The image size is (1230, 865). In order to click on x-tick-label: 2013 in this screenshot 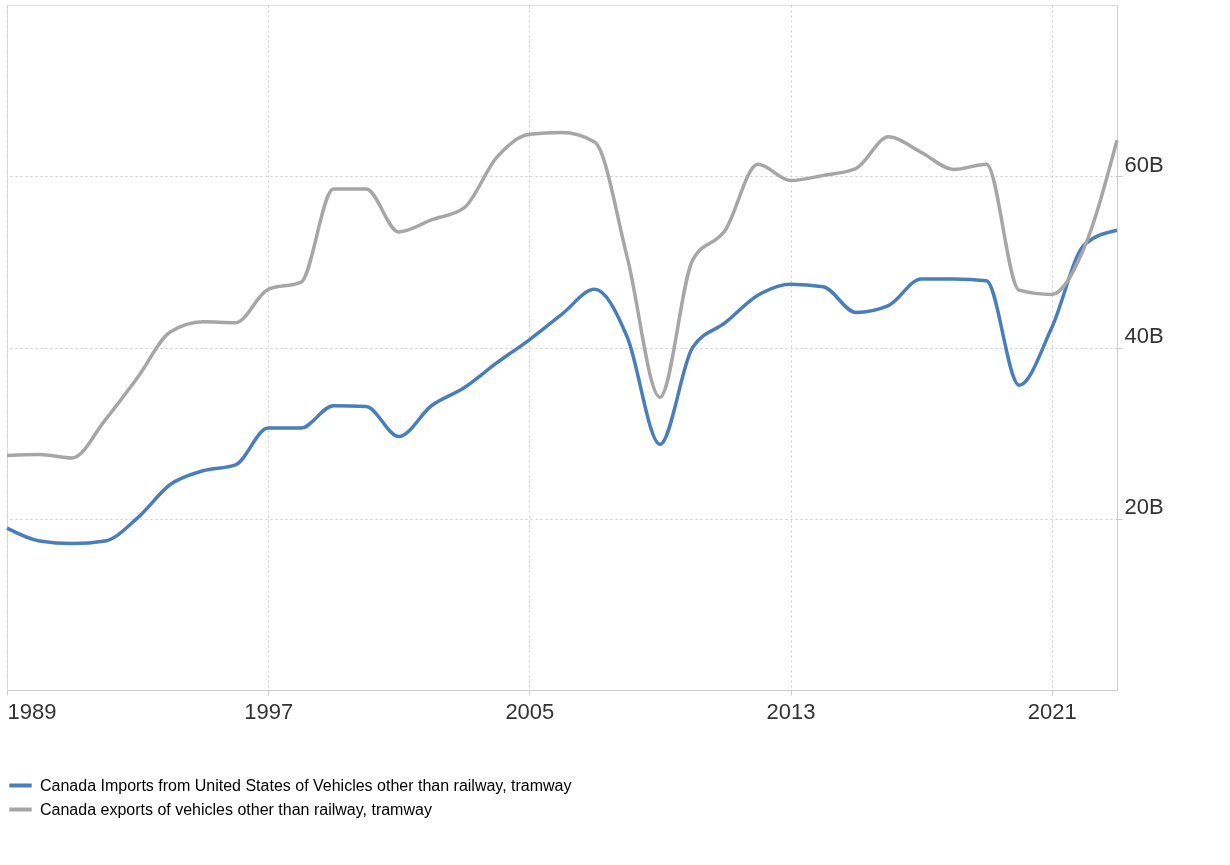, I will do `click(791, 711)`.